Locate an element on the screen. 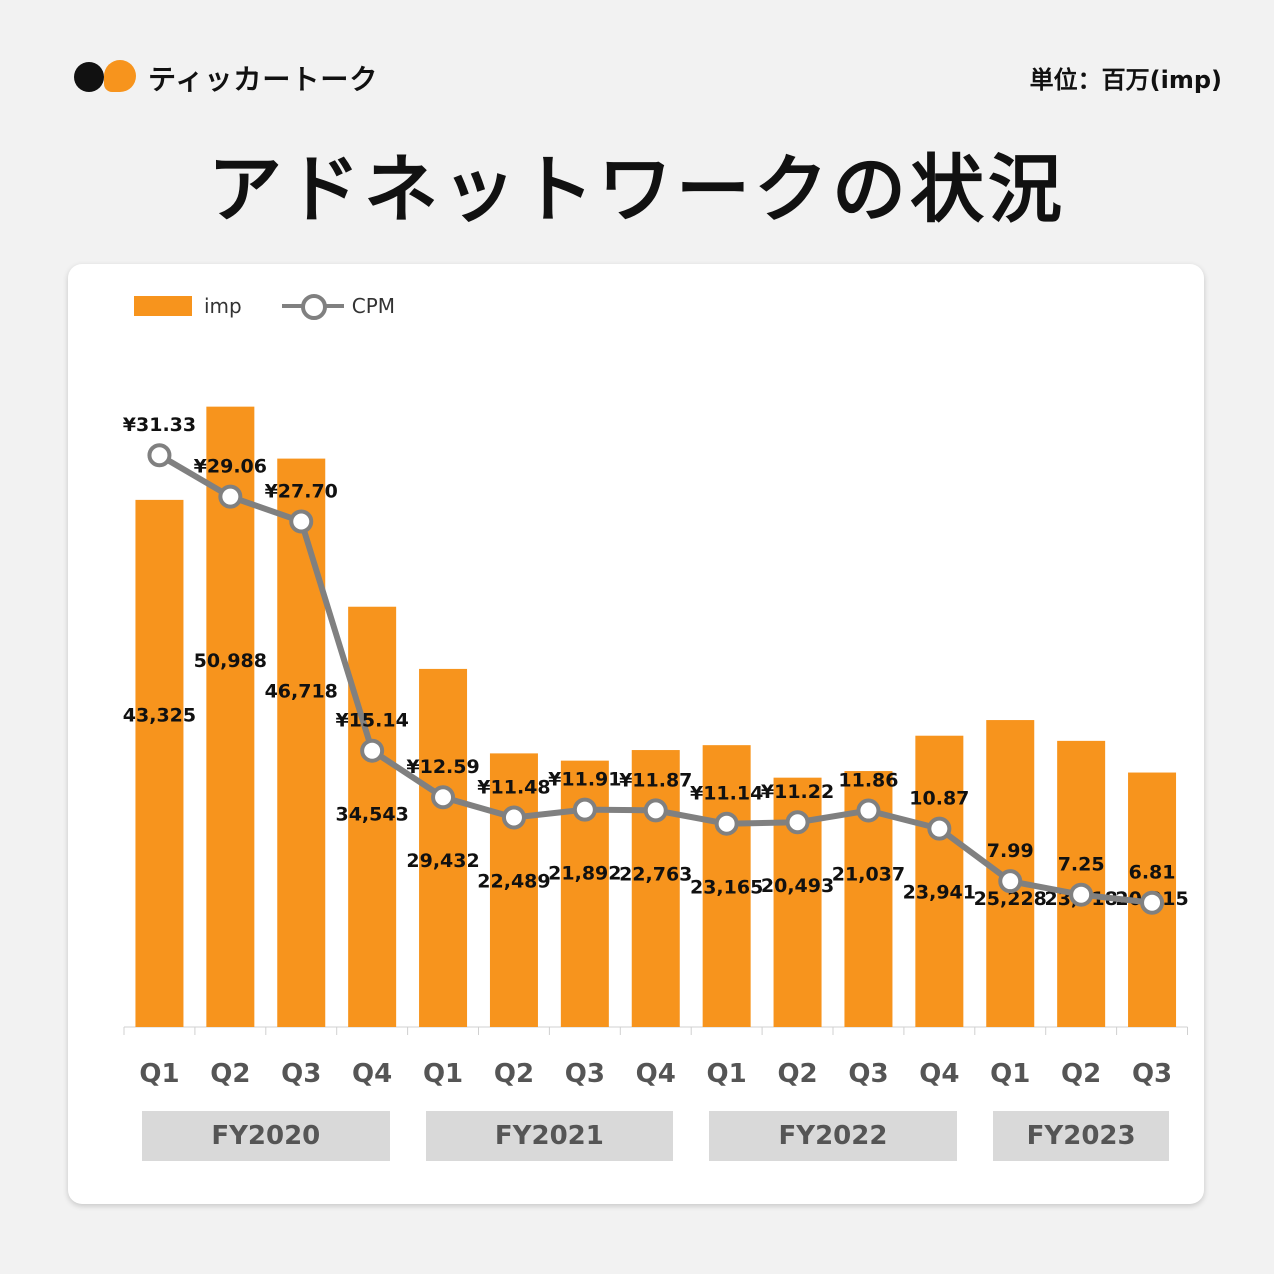 The height and width of the screenshot is (1274, 1274). fiscal-year-label: FY2021 is located at coordinates (549, 1136).